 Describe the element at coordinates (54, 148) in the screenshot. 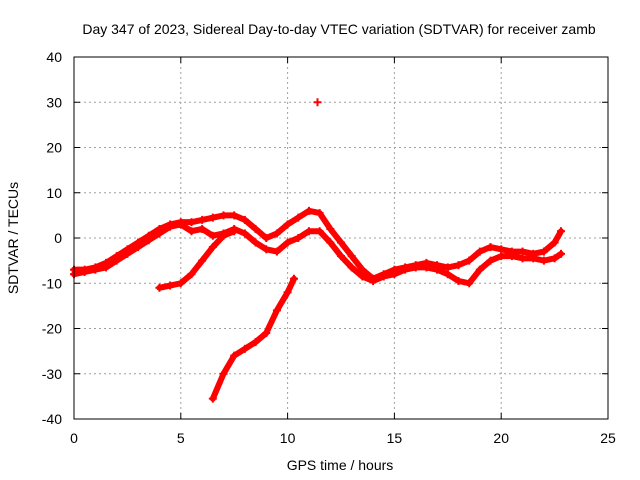

I see `y-tick-label: 20` at that location.